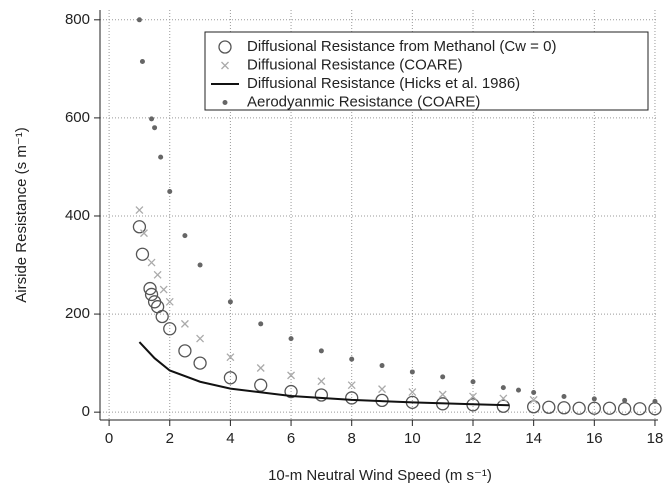 Image resolution: width=666 pixels, height=492 pixels. What do you see at coordinates (473, 438) in the screenshot?
I see `x-tick-label: 12` at bounding box center [473, 438].